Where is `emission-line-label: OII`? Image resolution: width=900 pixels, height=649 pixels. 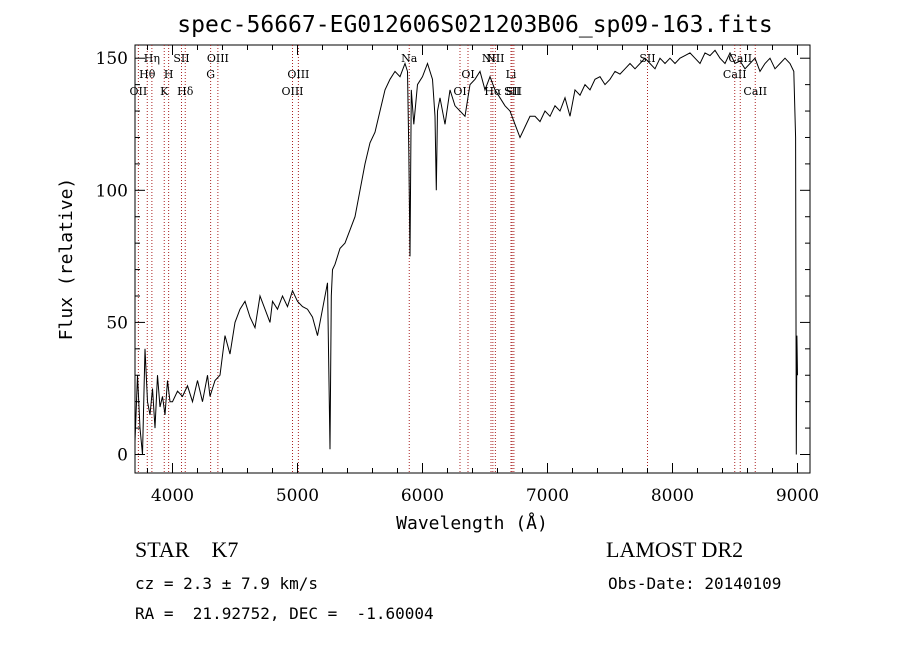 emission-line-label: OII is located at coordinates (139, 91).